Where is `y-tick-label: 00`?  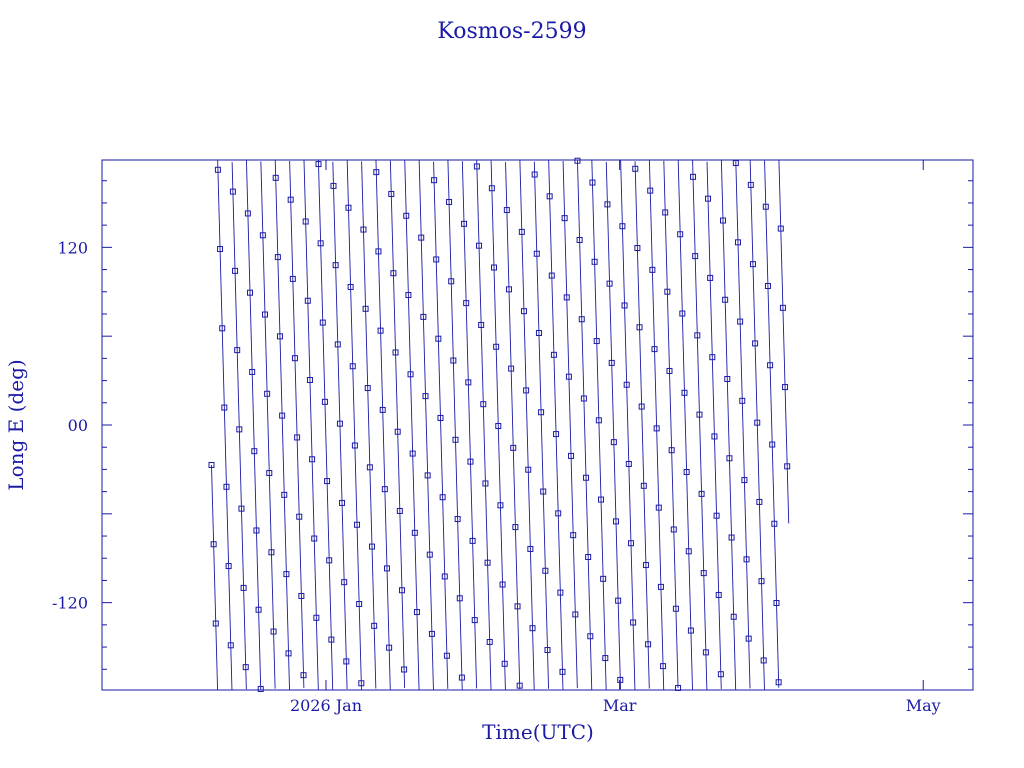
y-tick-label: 00 is located at coordinates (78, 425).